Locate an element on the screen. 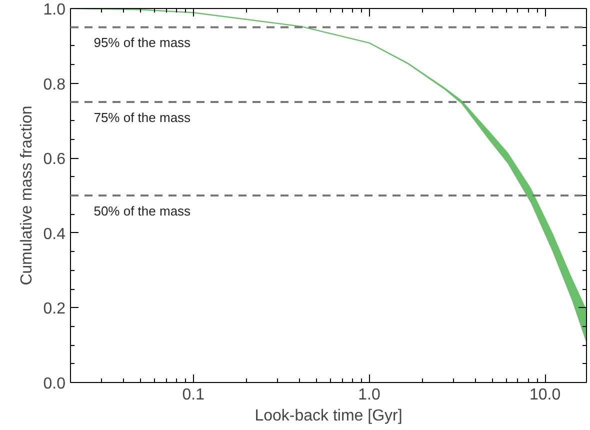 The height and width of the screenshot is (430, 590). x-axis-title: Look-back time [Gyr] is located at coordinates (328, 416).